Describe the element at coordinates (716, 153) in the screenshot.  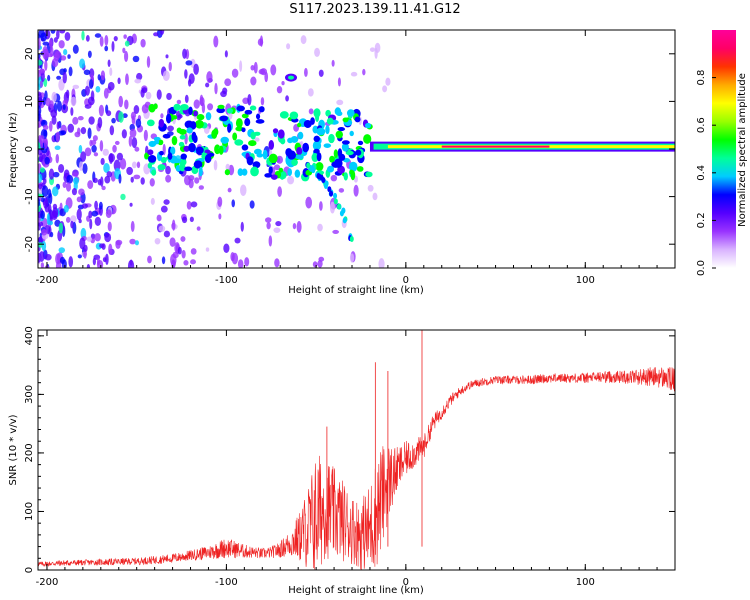
I see `colorbar: 0.0 0.2 0.4 0.6 0.8` at that location.